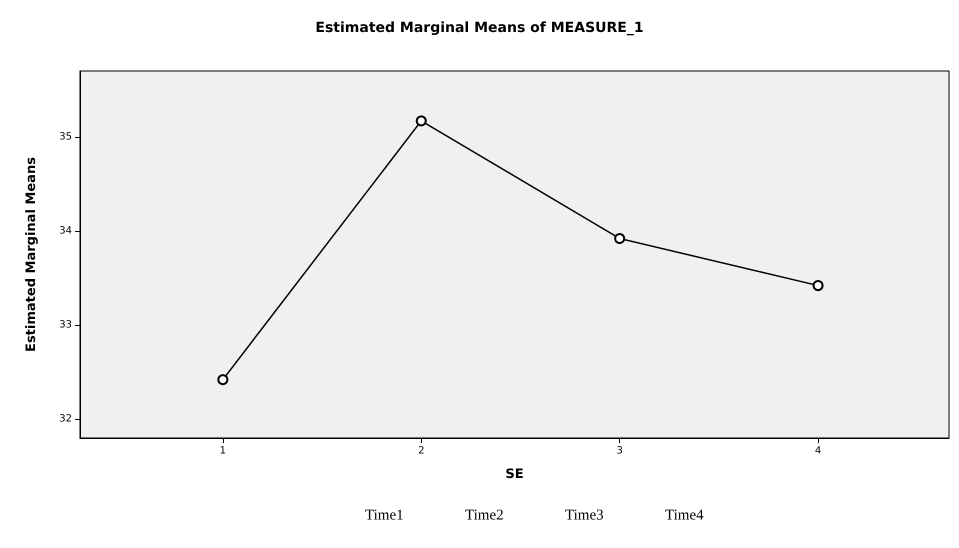 This screenshot has width=959, height=548. Describe the element at coordinates (684, 516) in the screenshot. I see `text: Time4` at that location.